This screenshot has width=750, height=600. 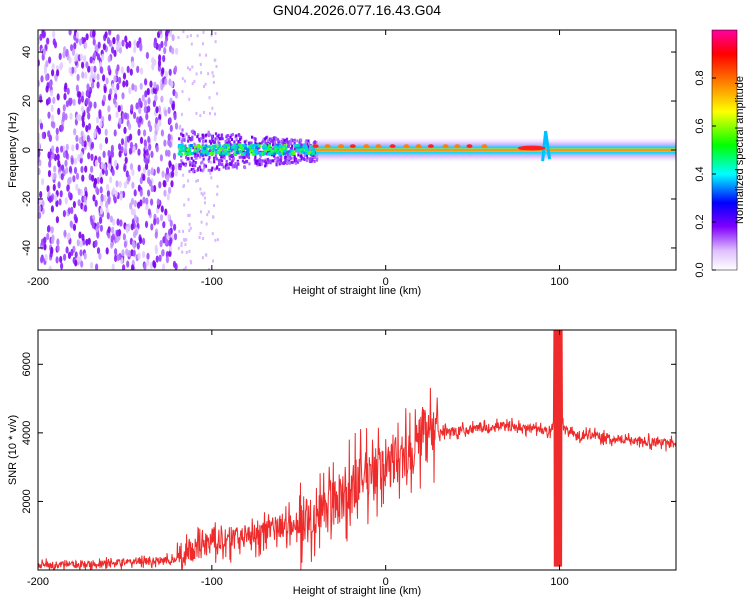 What do you see at coordinates (27, 501) in the screenshot?
I see `snr-y-tick-label: 2000` at bounding box center [27, 501].